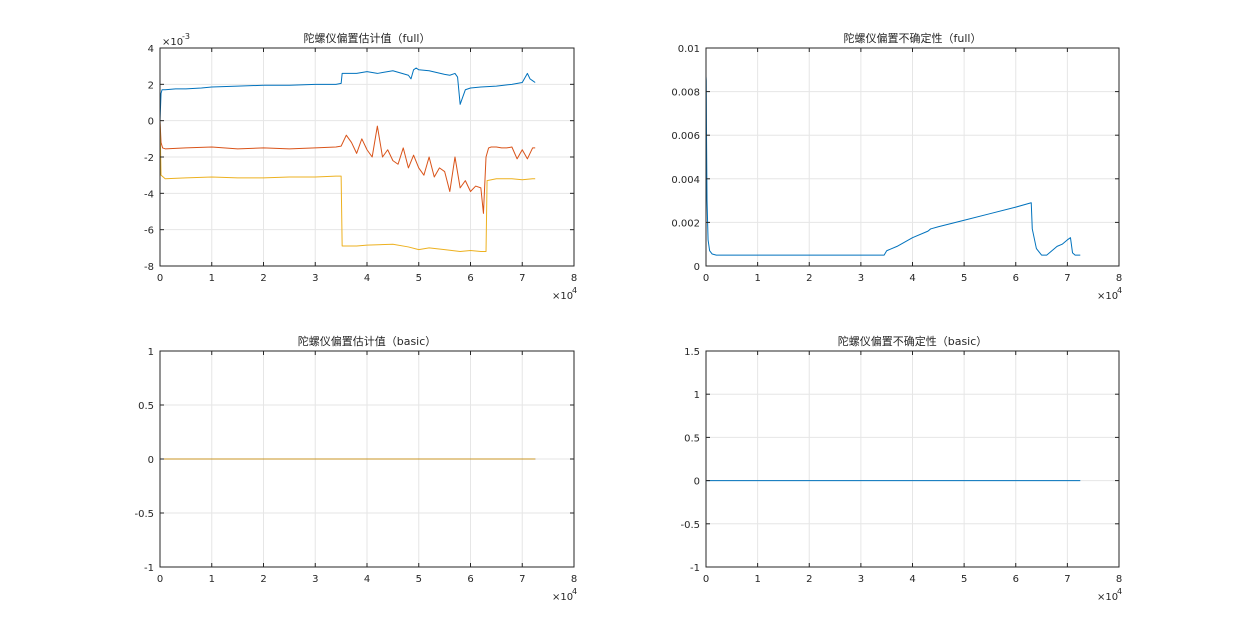 The width and height of the screenshot is (1238, 637). Describe the element at coordinates (151, 49) in the screenshot. I see `y-tick-label: 4` at that location.